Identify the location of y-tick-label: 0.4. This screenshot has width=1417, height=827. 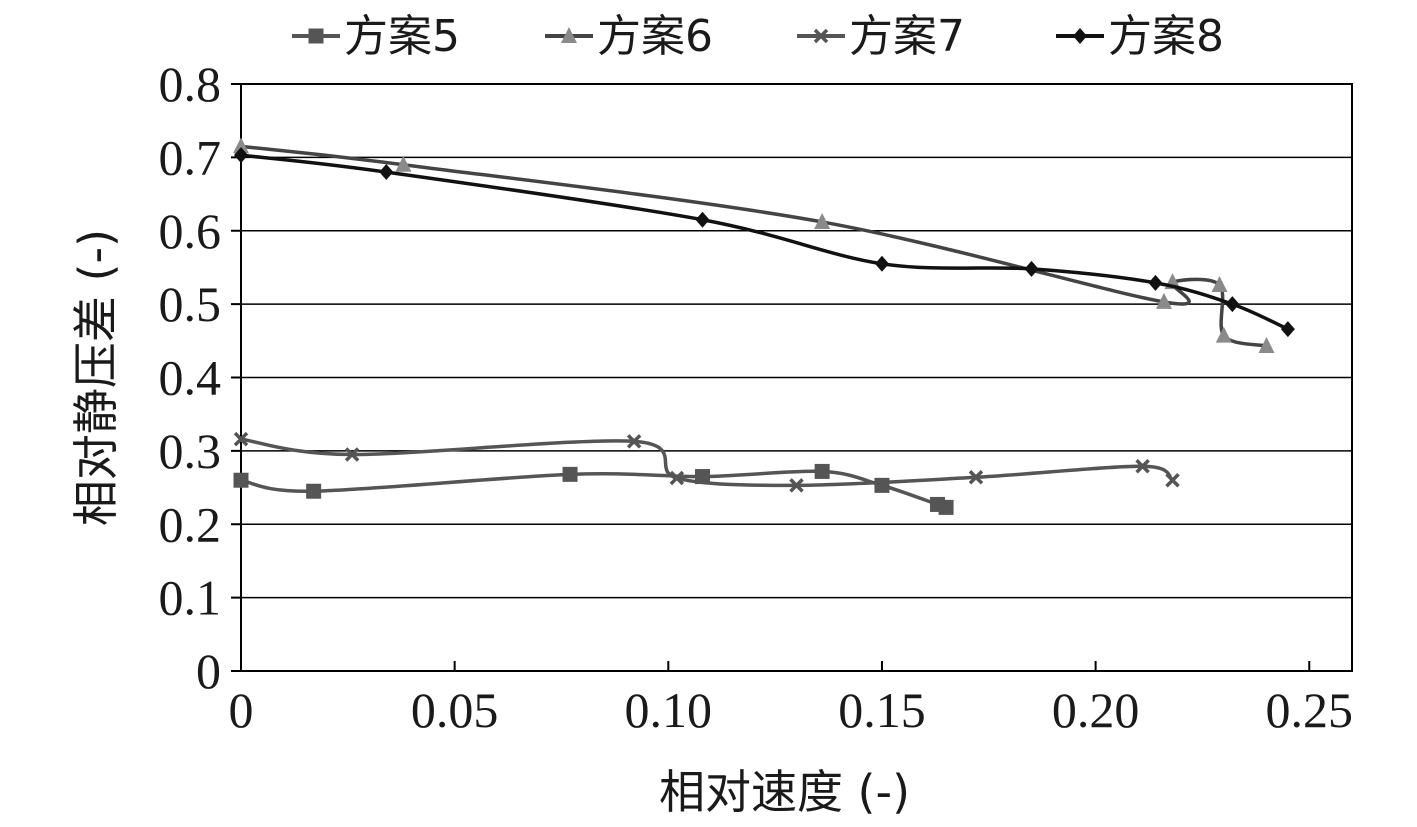
(190, 378).